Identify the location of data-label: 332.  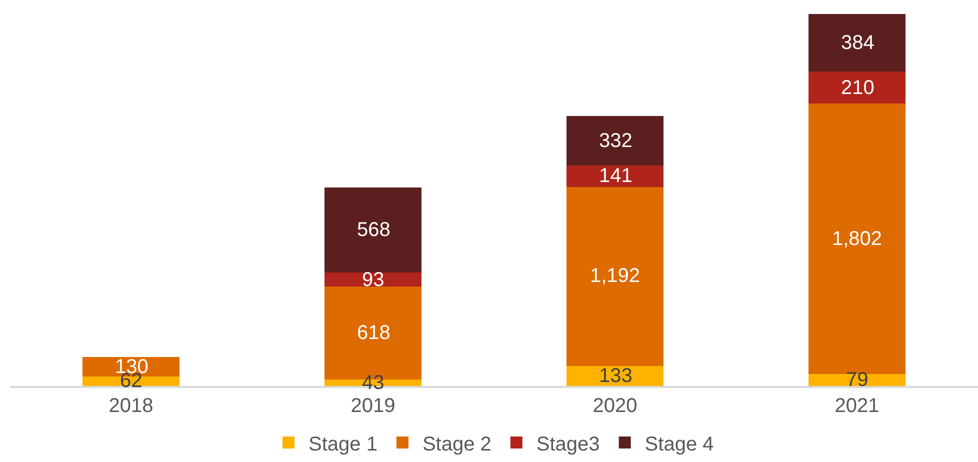
(615, 141).